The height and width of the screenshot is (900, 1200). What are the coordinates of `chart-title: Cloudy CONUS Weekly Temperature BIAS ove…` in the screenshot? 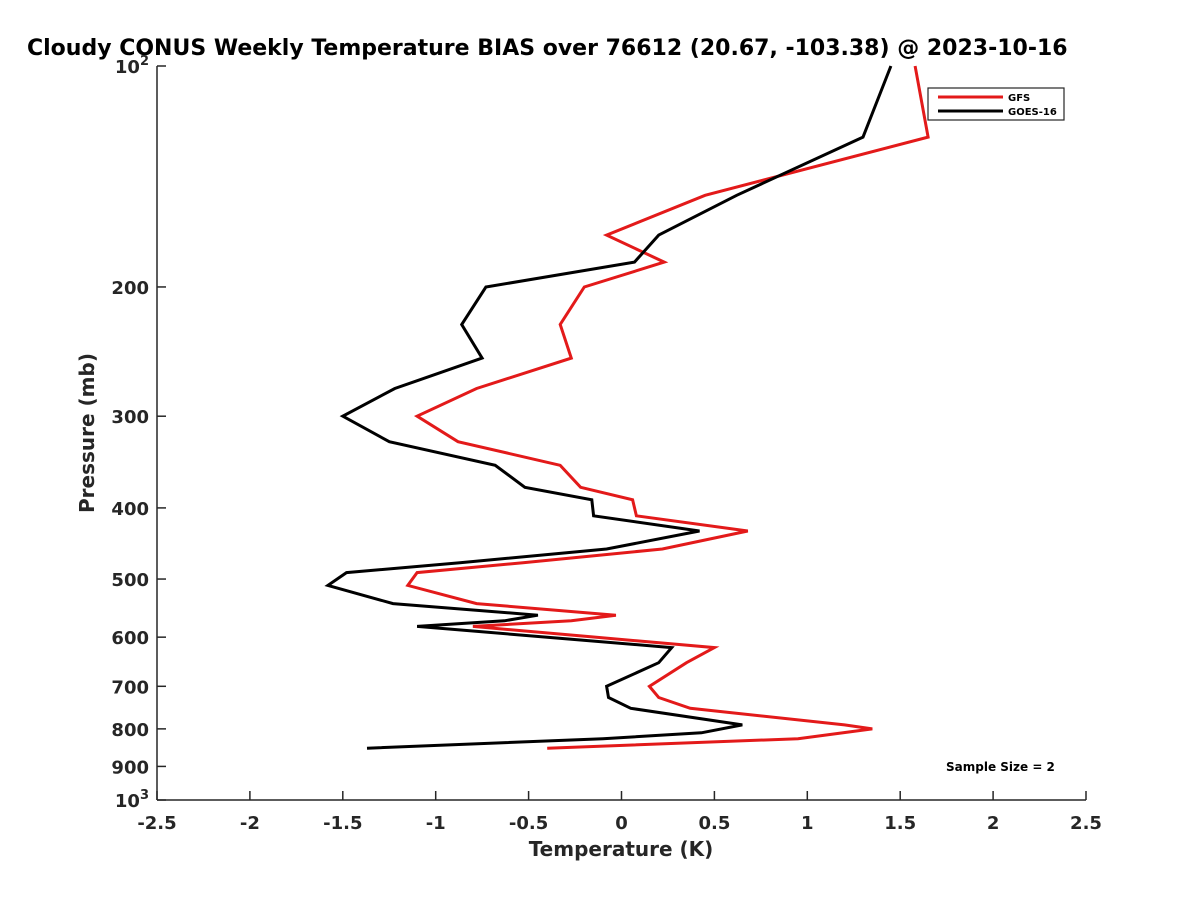 It's located at (547, 48).